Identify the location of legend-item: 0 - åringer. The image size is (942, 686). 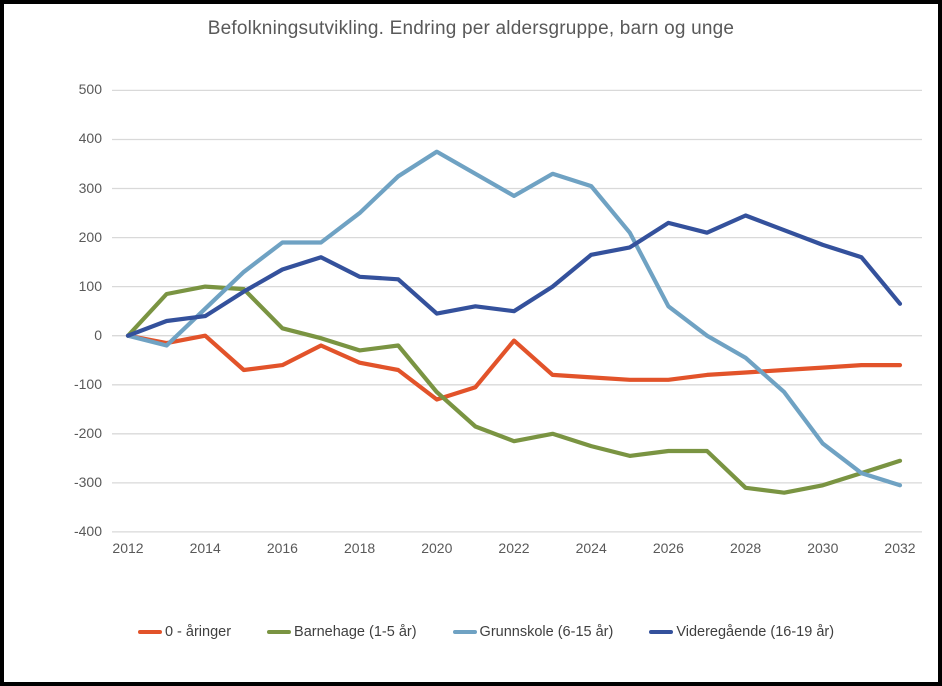
(184, 632).